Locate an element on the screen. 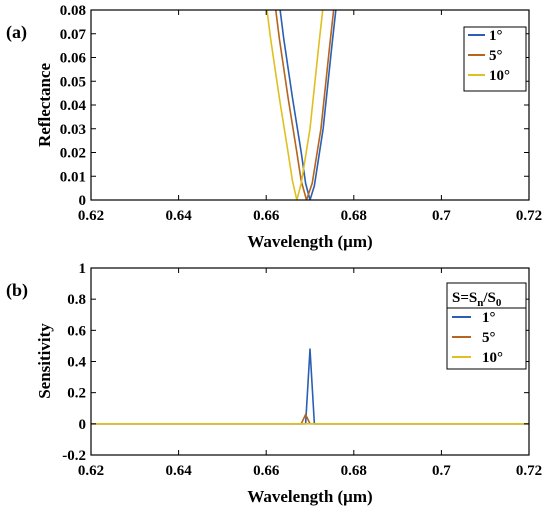  y-tick-label-a-8: 0.08 is located at coordinates (73, 11).